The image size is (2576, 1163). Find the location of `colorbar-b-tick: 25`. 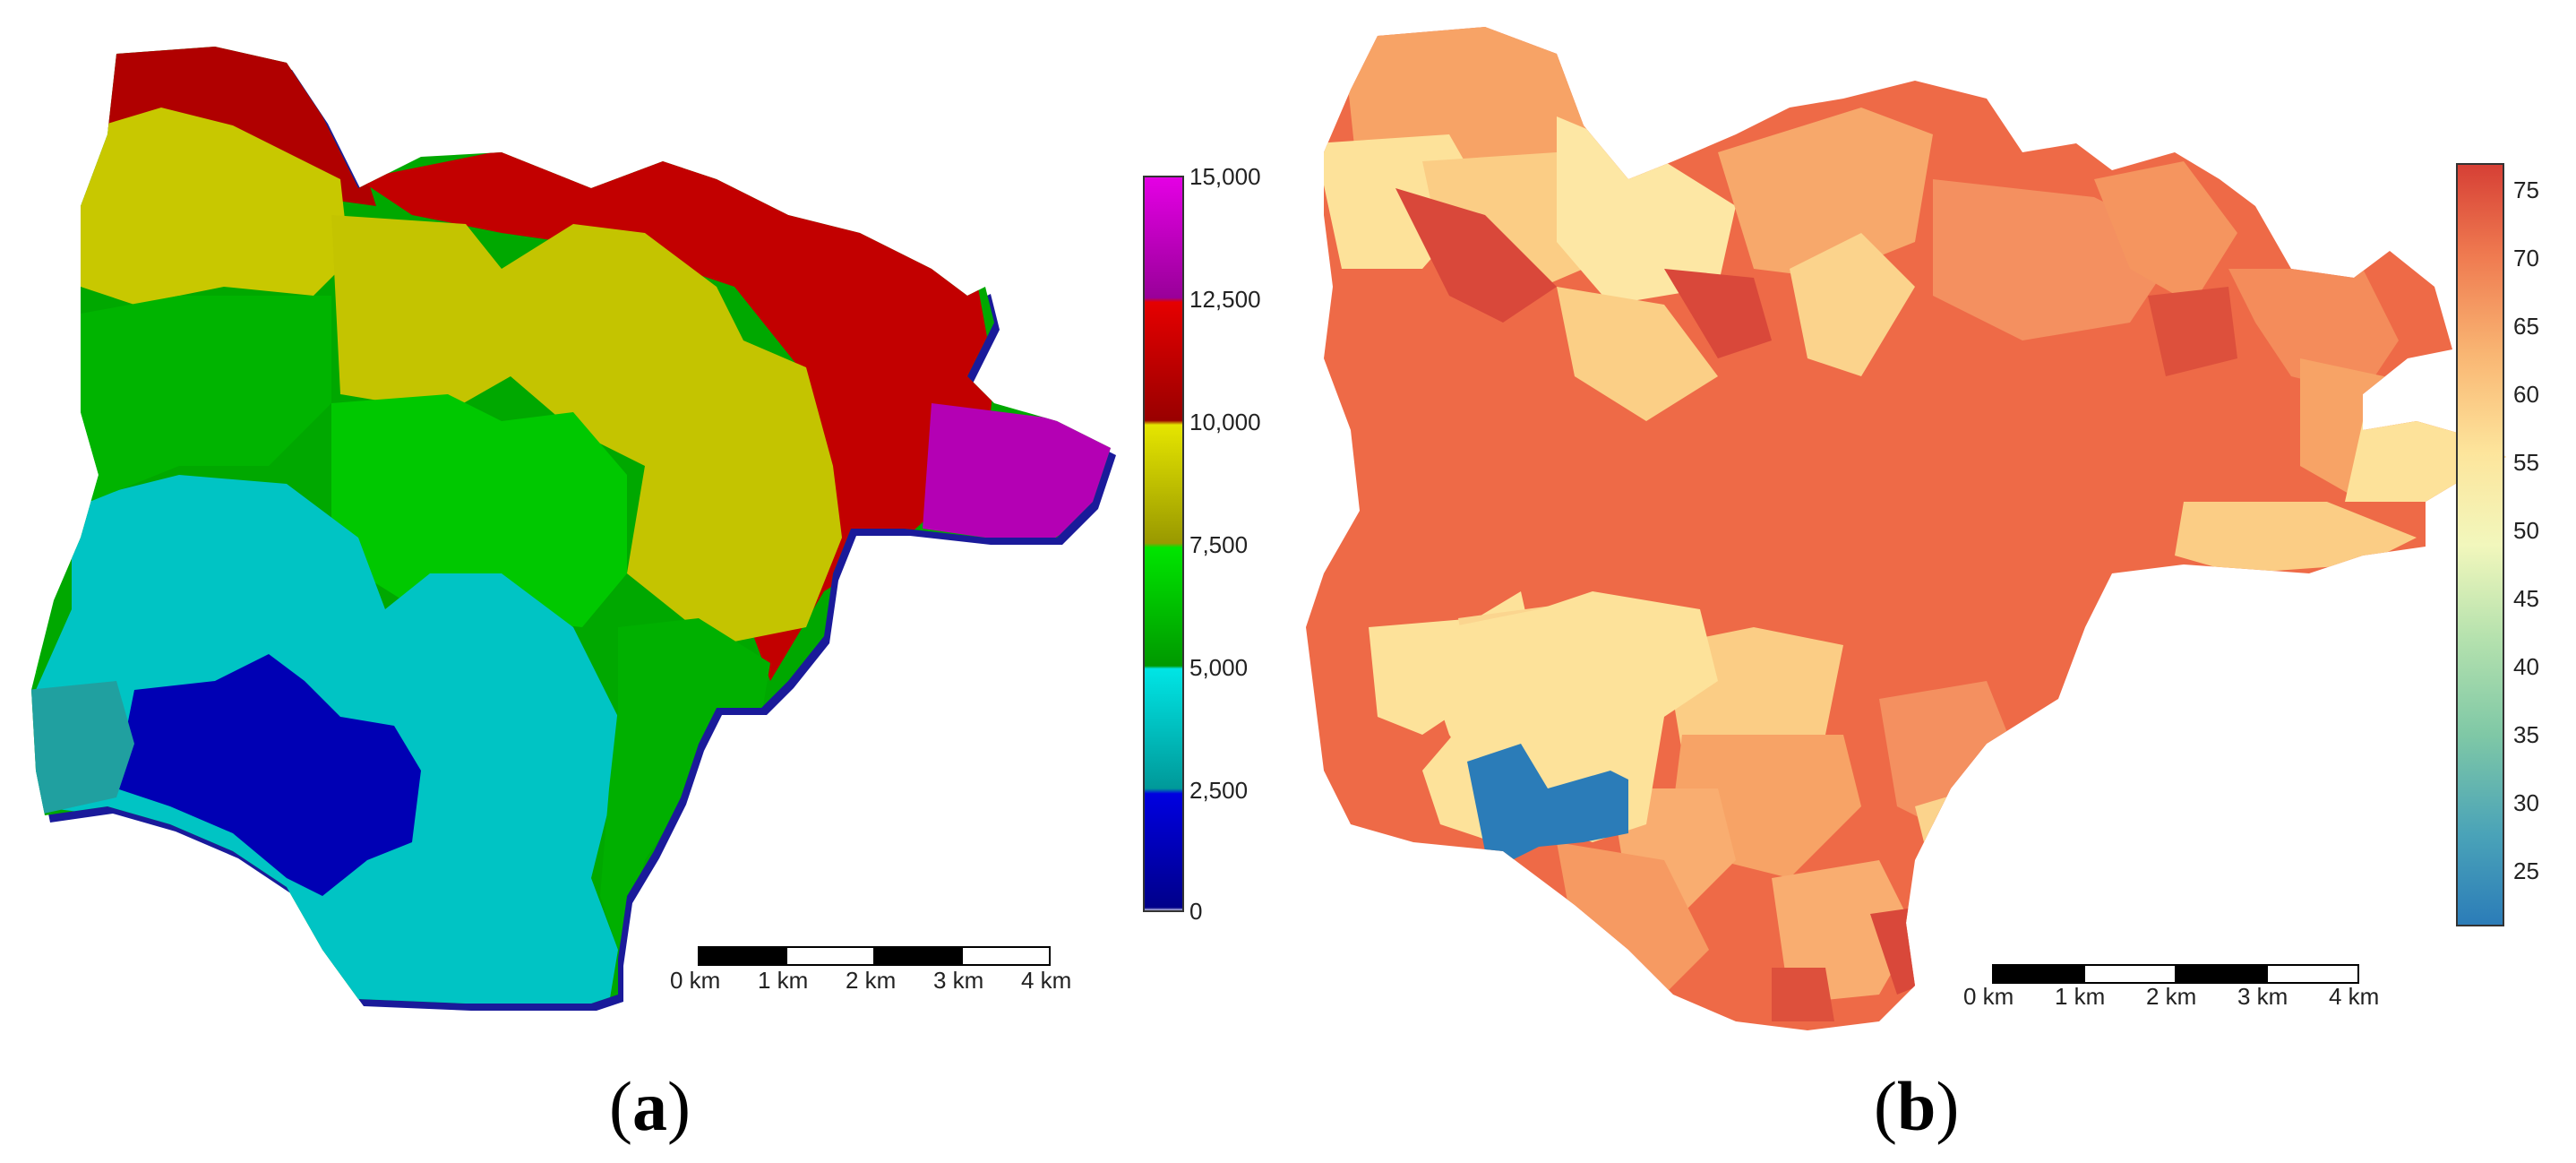

colorbar-b-tick: 25 is located at coordinates (2526, 870).